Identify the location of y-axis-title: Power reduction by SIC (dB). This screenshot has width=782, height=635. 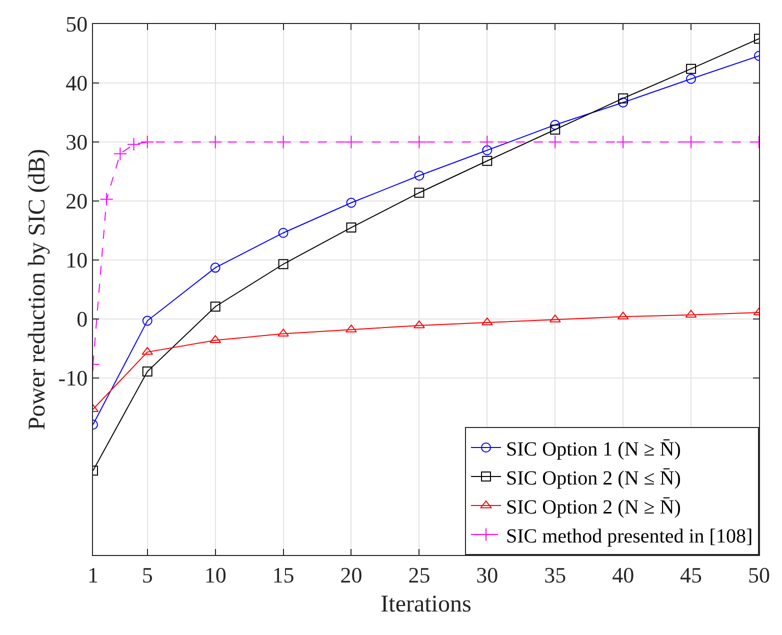
(37, 289).